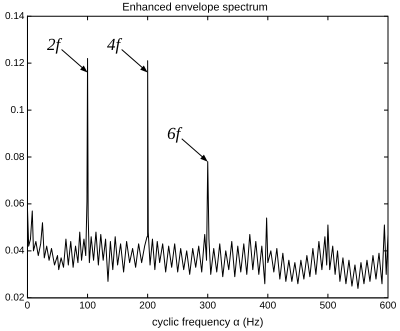 This screenshot has height=331, width=400. I want to click on x-tick-label: 200, so click(147, 306).